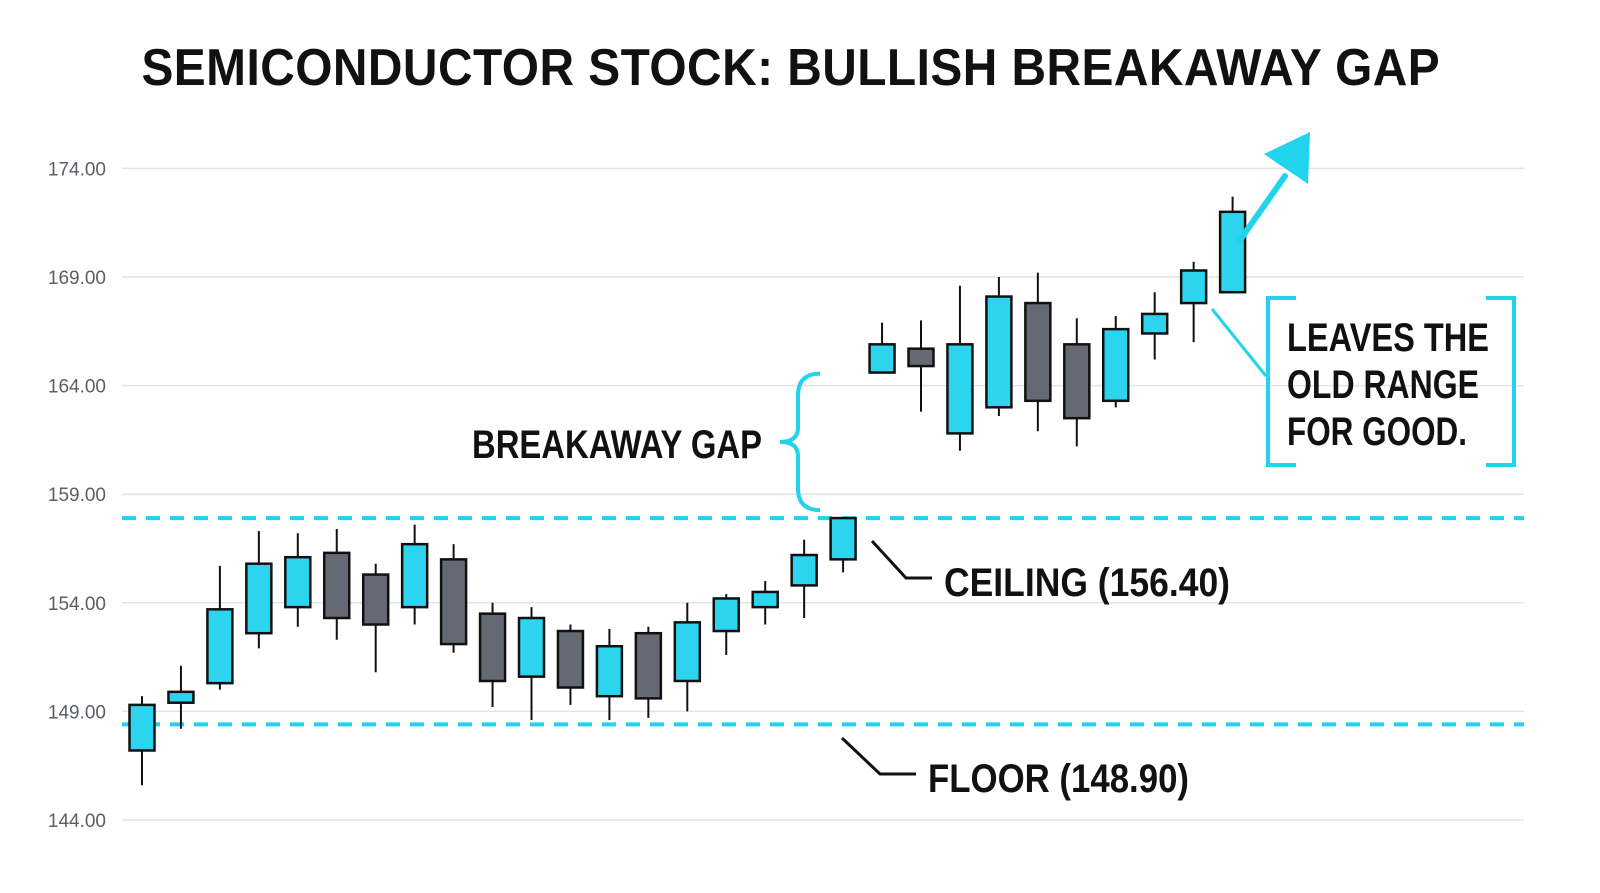 This screenshot has height=893, width=1600. I want to click on breakout-arrow-shaft, so click(1261, 209).